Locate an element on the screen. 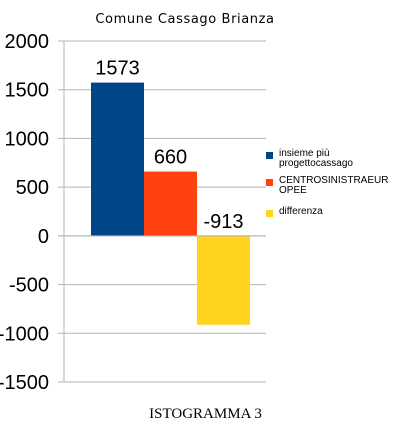 Image resolution: width=411 pixels, height=442 pixels. data-label: -913 is located at coordinates (223, 222).